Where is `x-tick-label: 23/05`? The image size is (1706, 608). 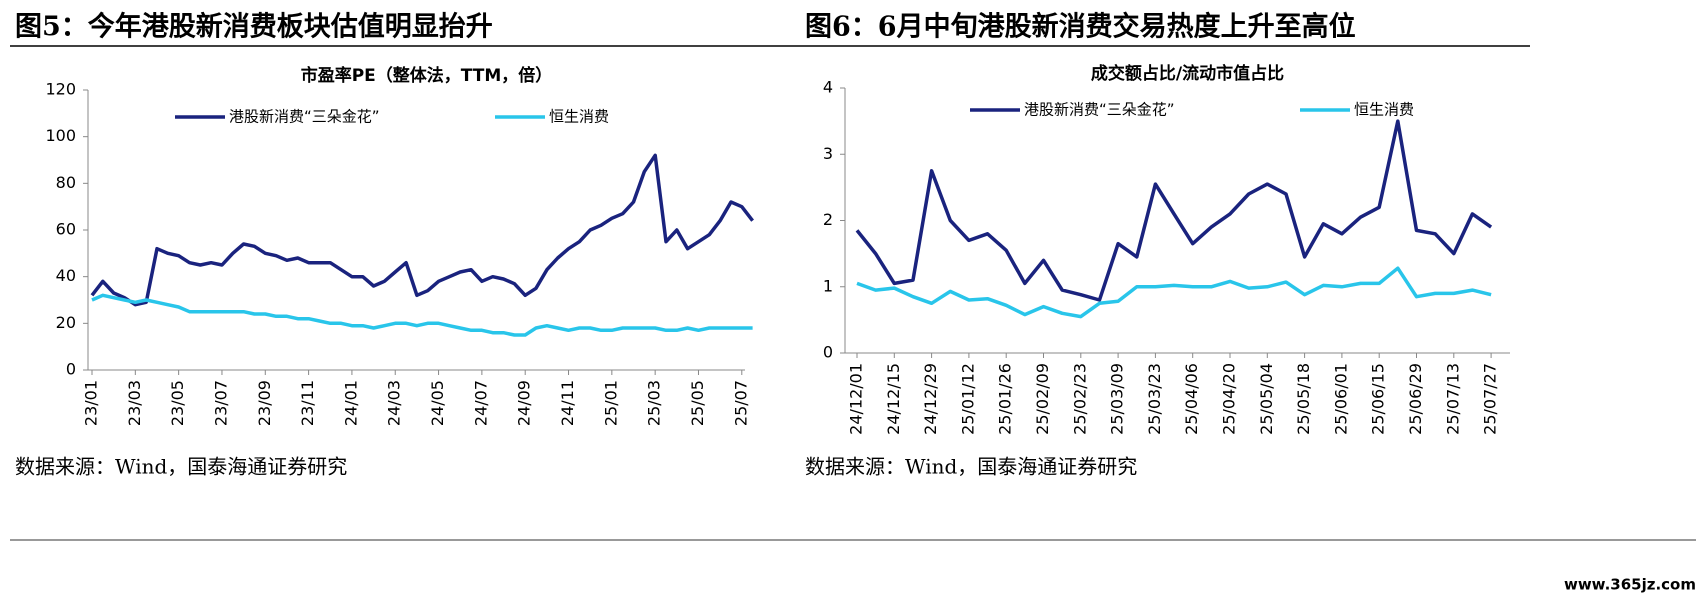 x-tick-label: 23/05 is located at coordinates (177, 403).